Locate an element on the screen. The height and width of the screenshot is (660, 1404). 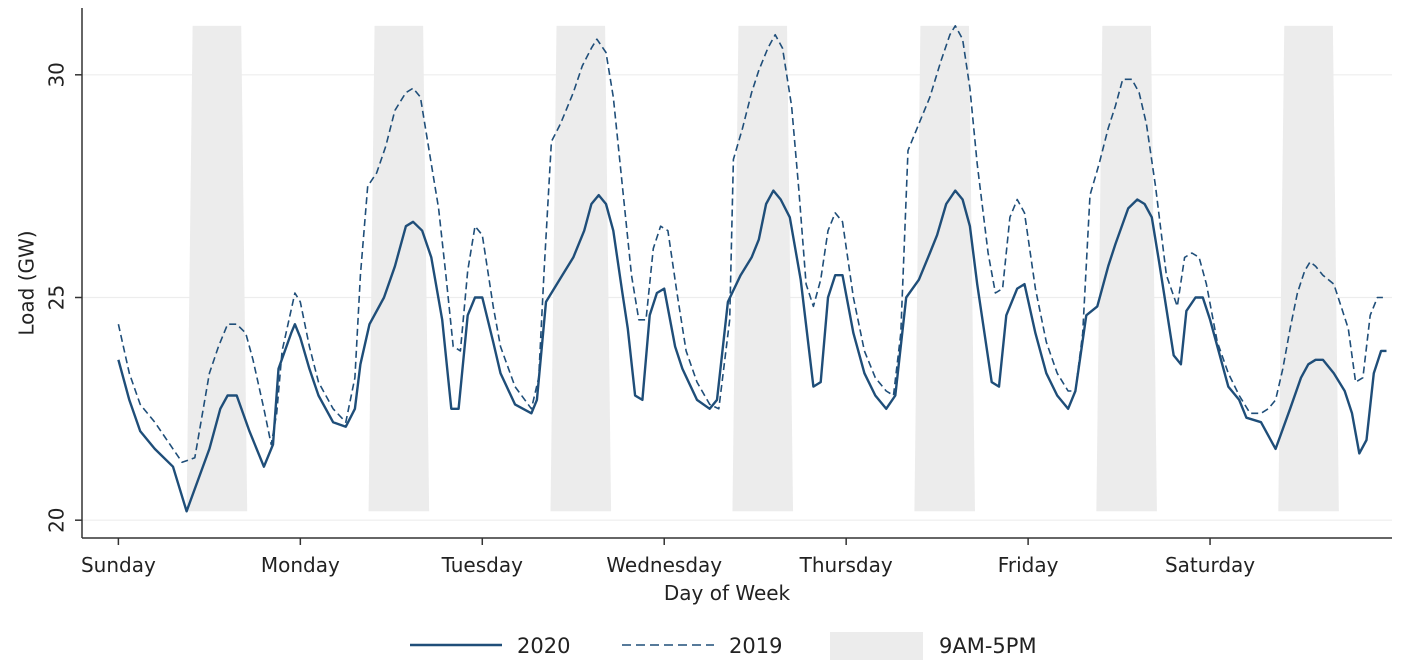
legend-label-2019: 2019 is located at coordinates (755, 646).